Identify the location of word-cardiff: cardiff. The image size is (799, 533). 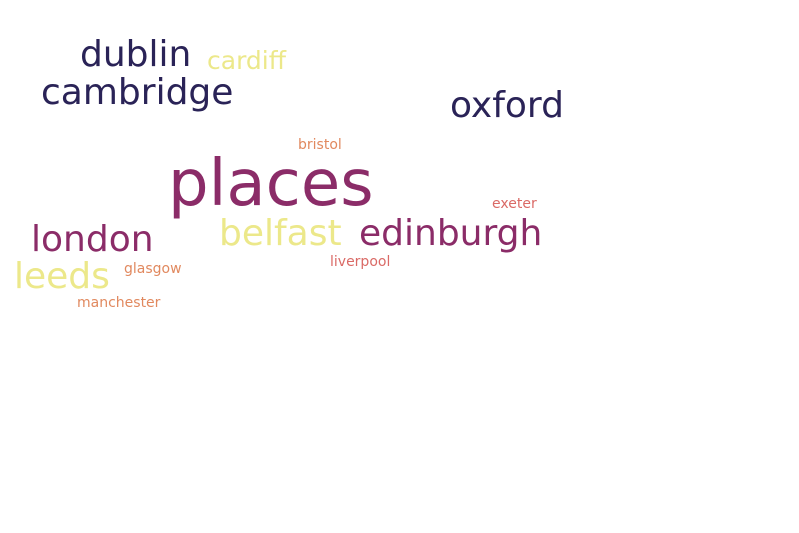
(246, 60).